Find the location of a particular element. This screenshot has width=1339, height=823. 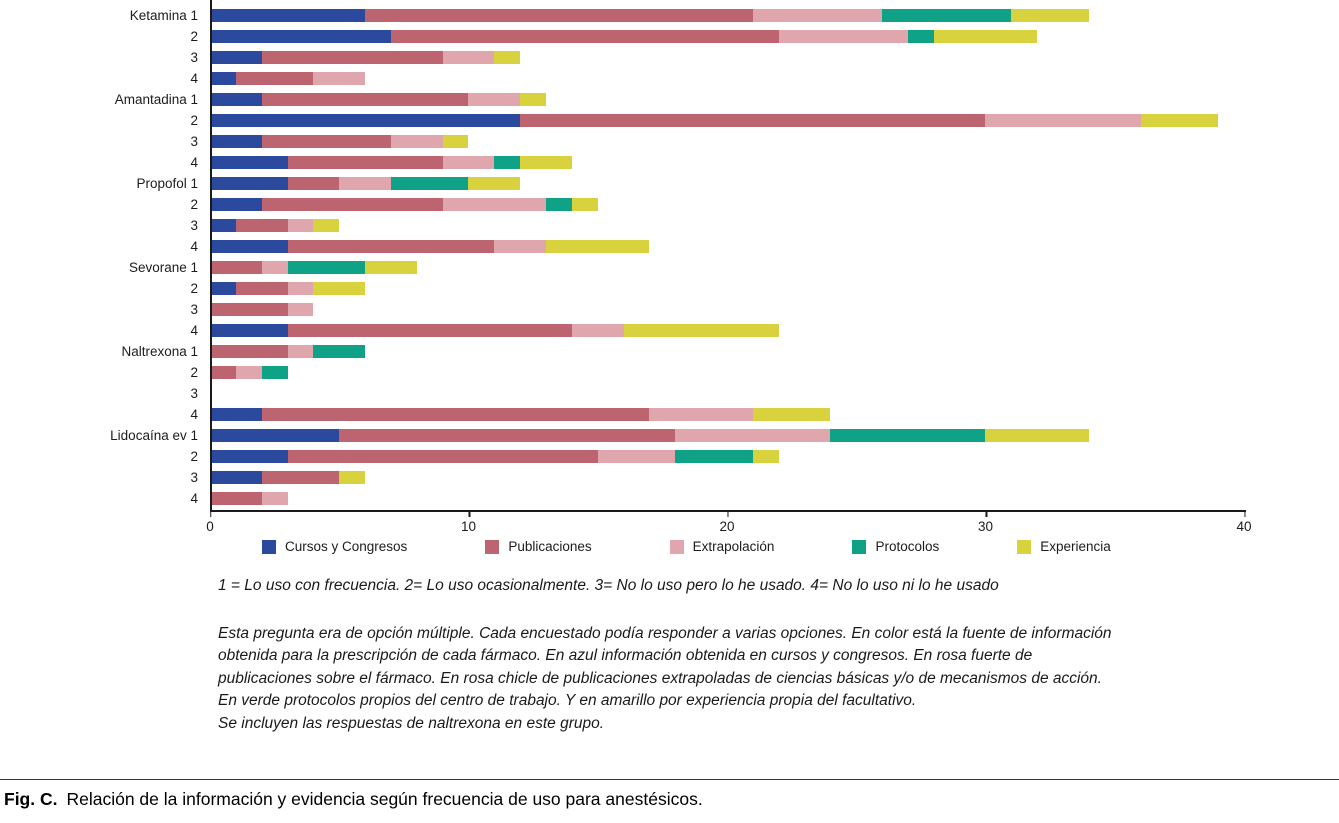

bar-label: Propofol 1 is located at coordinates (167, 183).